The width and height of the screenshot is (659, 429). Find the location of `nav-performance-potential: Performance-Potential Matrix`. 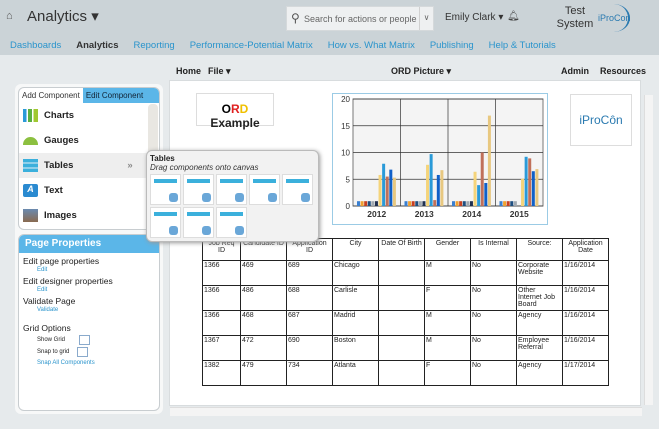

nav-performance-potential: Performance-Potential Matrix is located at coordinates (251, 45).